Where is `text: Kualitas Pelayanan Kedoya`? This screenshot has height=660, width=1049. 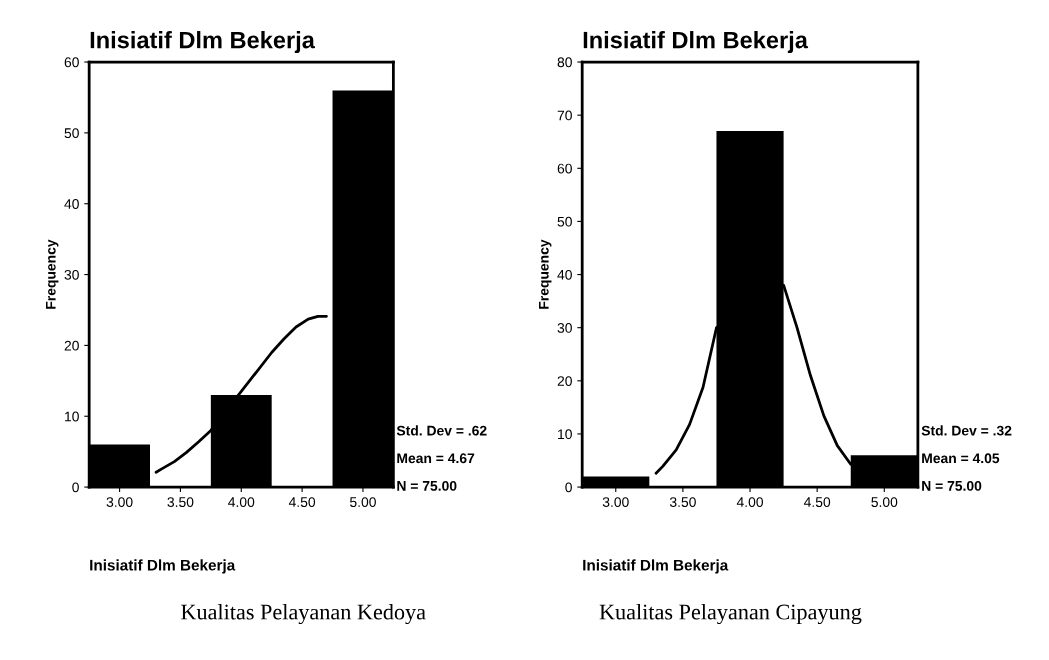
text: Kualitas Pelayanan Kedoya is located at coordinates (303, 614).